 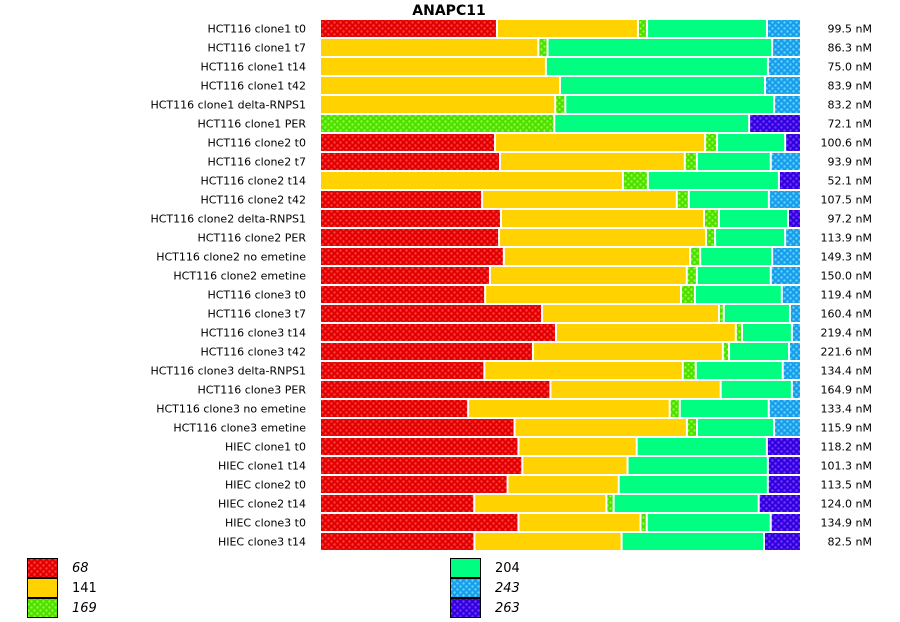 What do you see at coordinates (256, 162) in the screenshot?
I see `category-label: HCT116 clone2 t7` at bounding box center [256, 162].